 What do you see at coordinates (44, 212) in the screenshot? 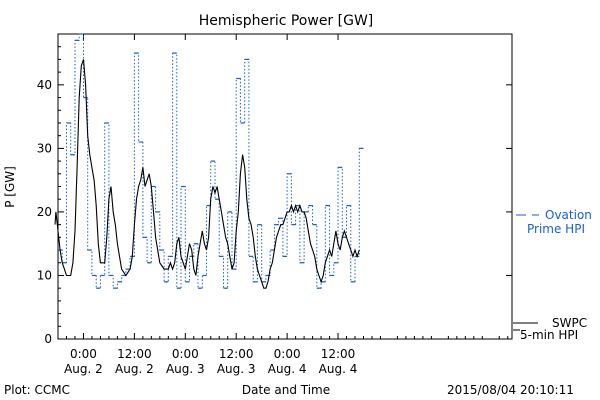
I see `y-tick-label: 20` at bounding box center [44, 212].